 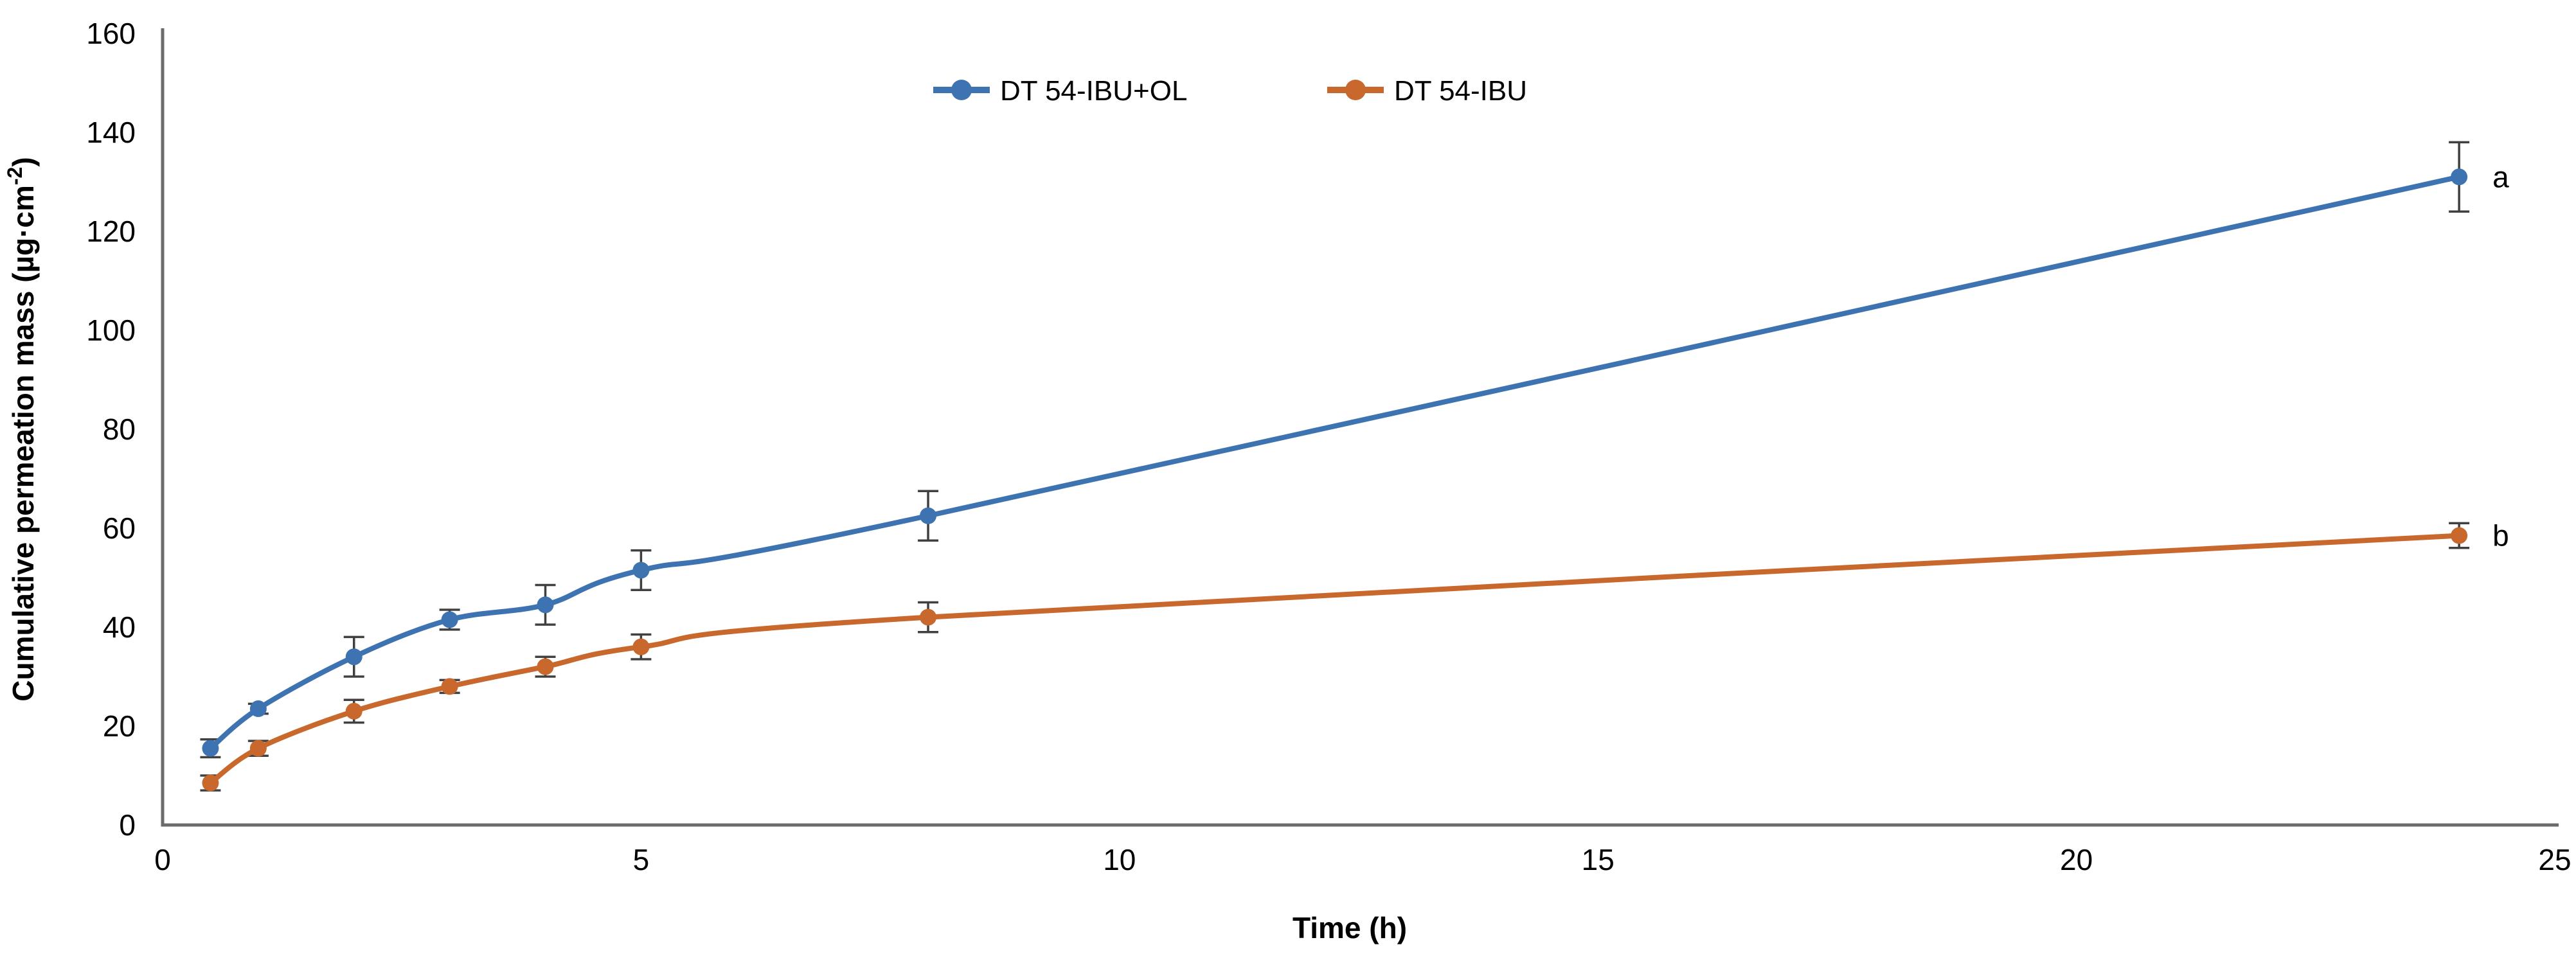 What do you see at coordinates (641, 859) in the screenshot?
I see `x-tick-label: 5` at bounding box center [641, 859].